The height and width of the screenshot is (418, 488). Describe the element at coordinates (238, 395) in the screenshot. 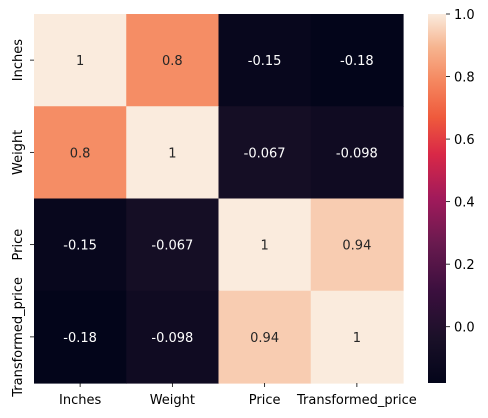

I see `x-axis: Inches Weight Price Transformed_price` at that location.